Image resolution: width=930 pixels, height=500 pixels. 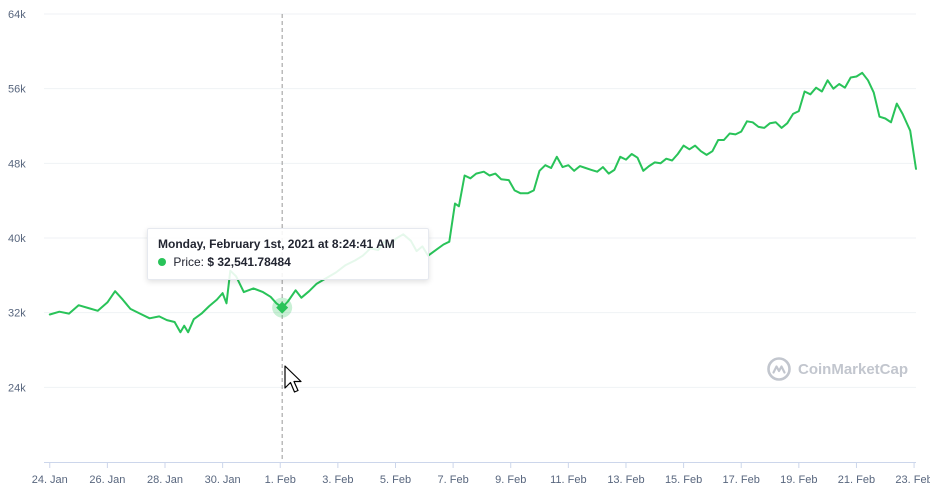 I want to click on x-tick-label: 19. Feb, so click(x=798, y=480).